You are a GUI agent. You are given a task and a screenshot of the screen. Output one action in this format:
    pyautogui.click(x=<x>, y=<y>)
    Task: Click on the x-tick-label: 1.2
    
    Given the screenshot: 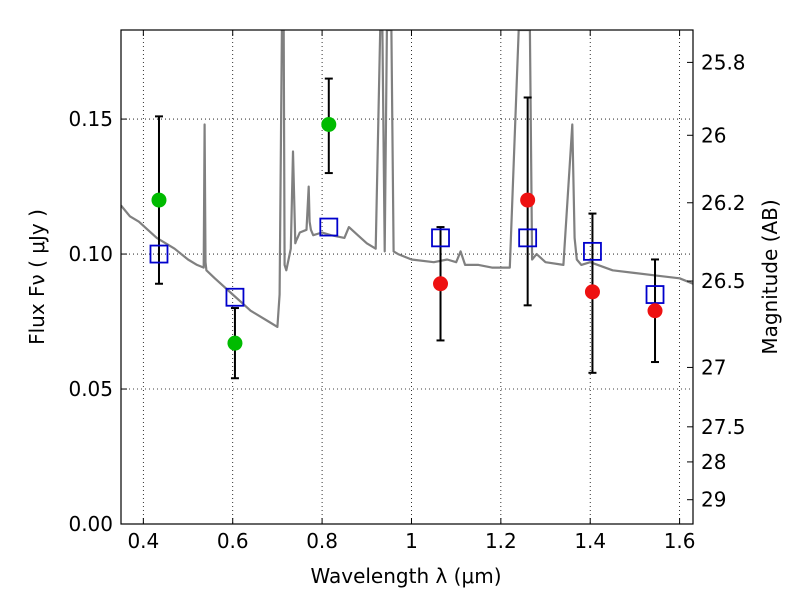 What is the action you would take?
    pyautogui.click(x=501, y=541)
    